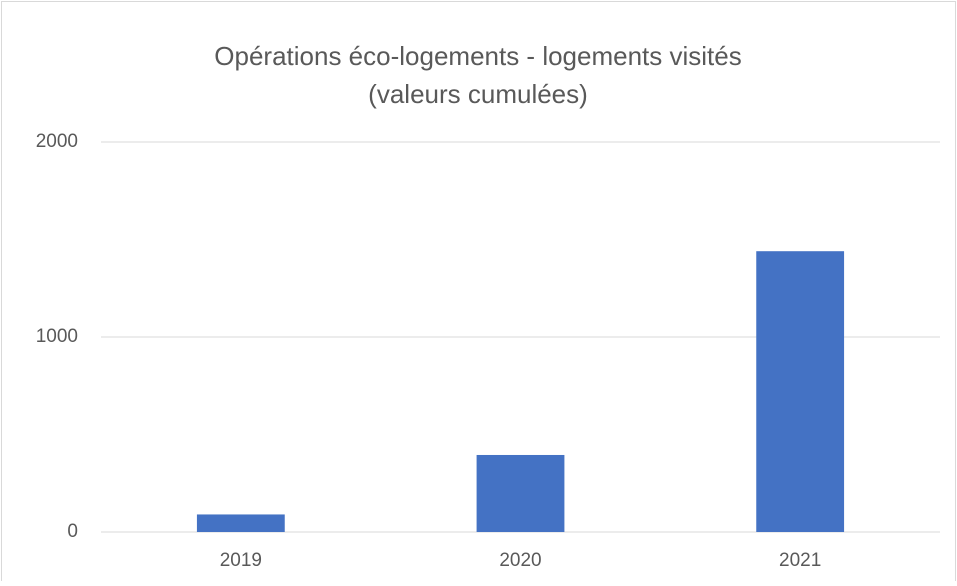 This screenshot has width=957, height=586. I want to click on x-tick-label: 2020, so click(520, 560).